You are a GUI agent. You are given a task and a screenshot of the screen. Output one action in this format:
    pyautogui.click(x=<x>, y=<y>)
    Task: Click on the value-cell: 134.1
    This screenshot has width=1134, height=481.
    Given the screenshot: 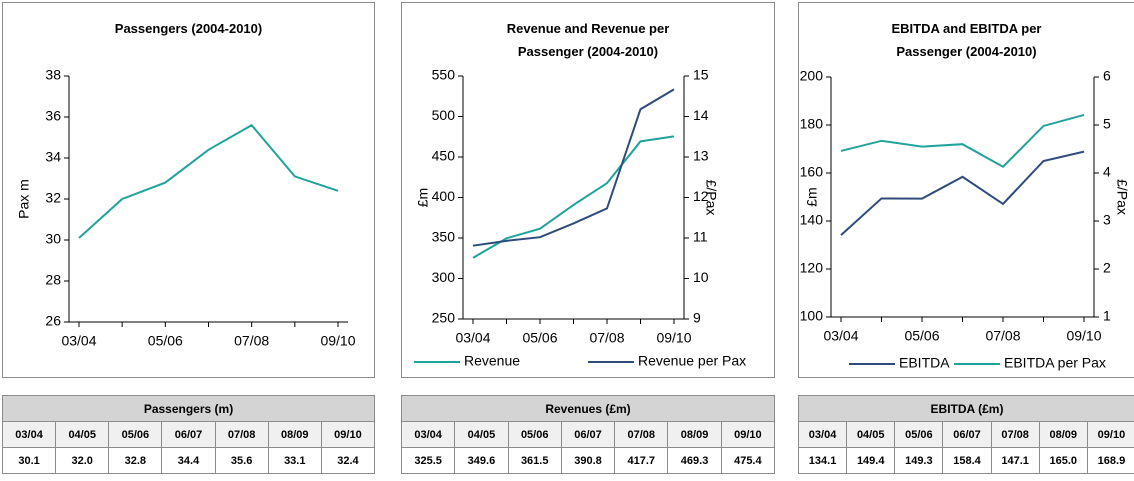 What is the action you would take?
    pyautogui.click(x=822, y=460)
    